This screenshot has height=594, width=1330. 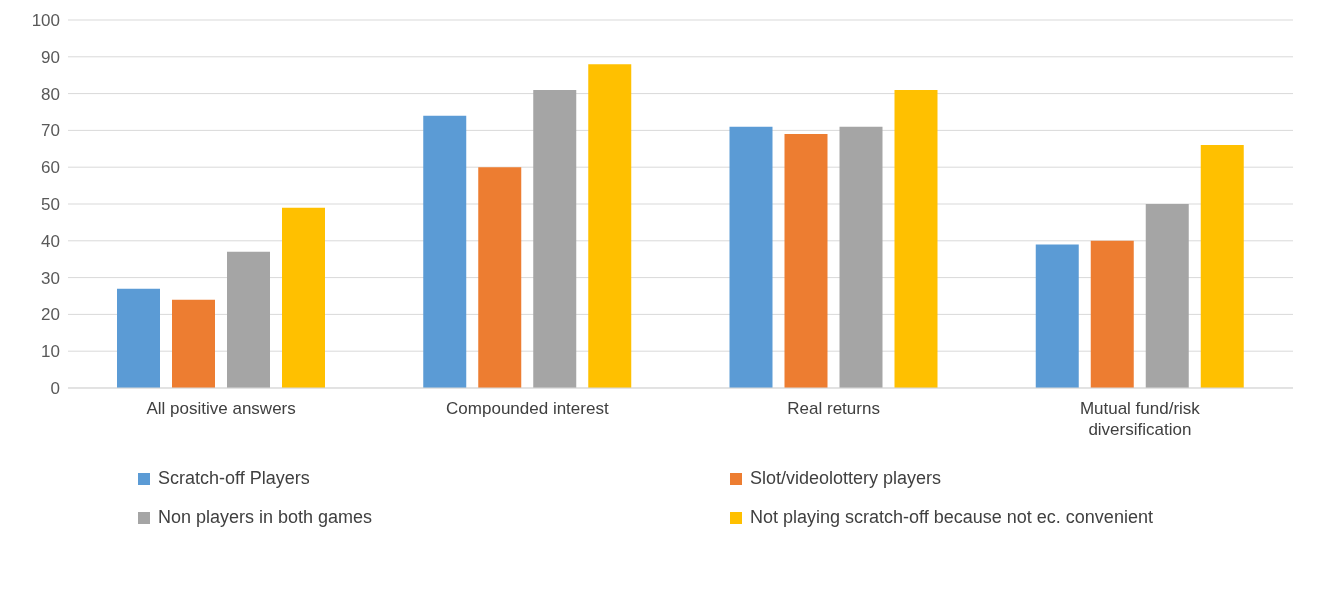 I want to click on legend-label: Scratch-off Players, so click(x=234, y=478).